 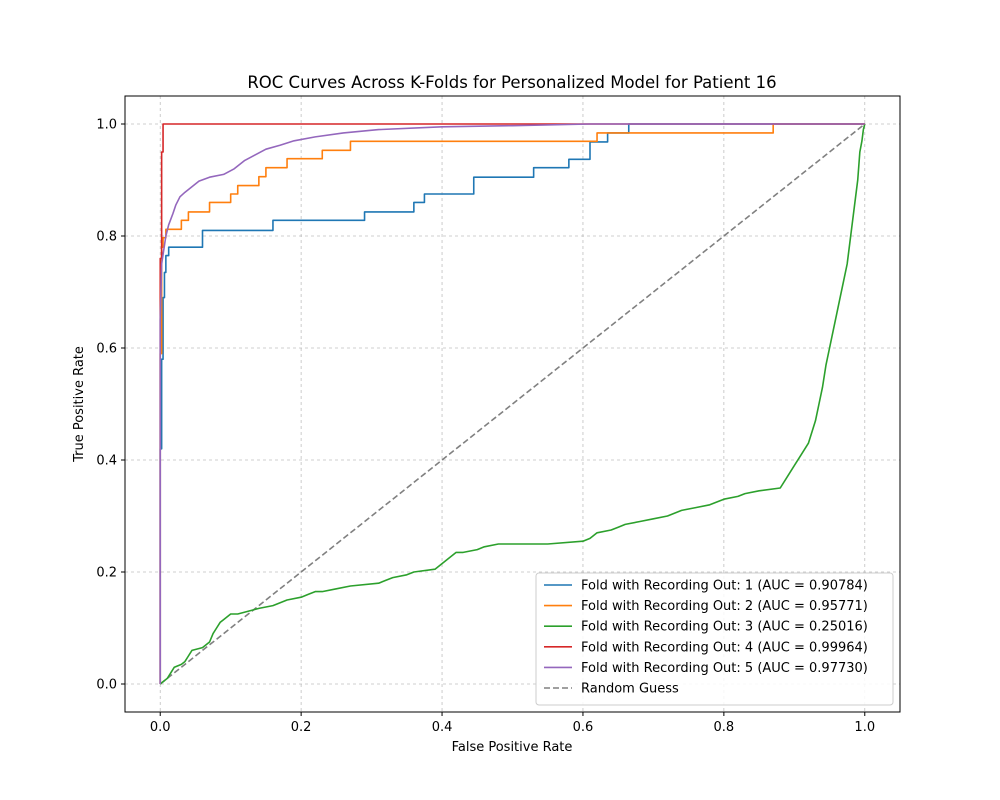 What do you see at coordinates (512, 747) in the screenshot?
I see `x-axis-label: False Positive Rate` at bounding box center [512, 747].